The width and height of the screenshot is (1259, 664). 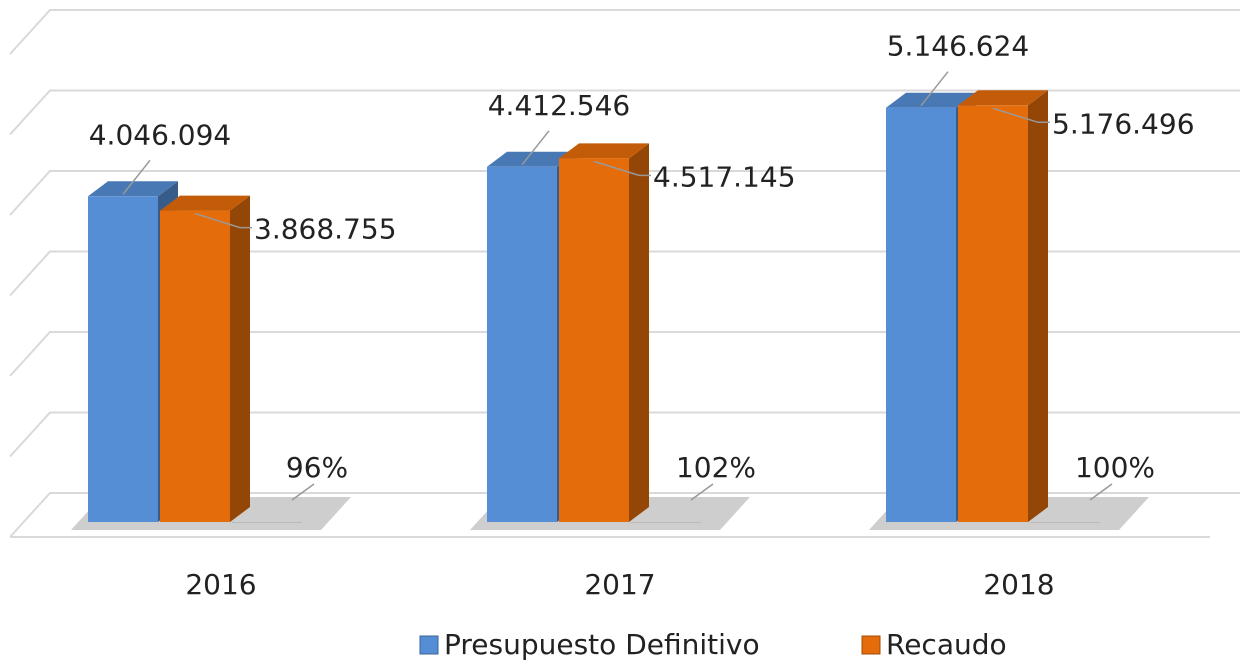 What do you see at coordinates (724, 176) in the screenshot?
I see `data-label: 4.517.145` at bounding box center [724, 176].